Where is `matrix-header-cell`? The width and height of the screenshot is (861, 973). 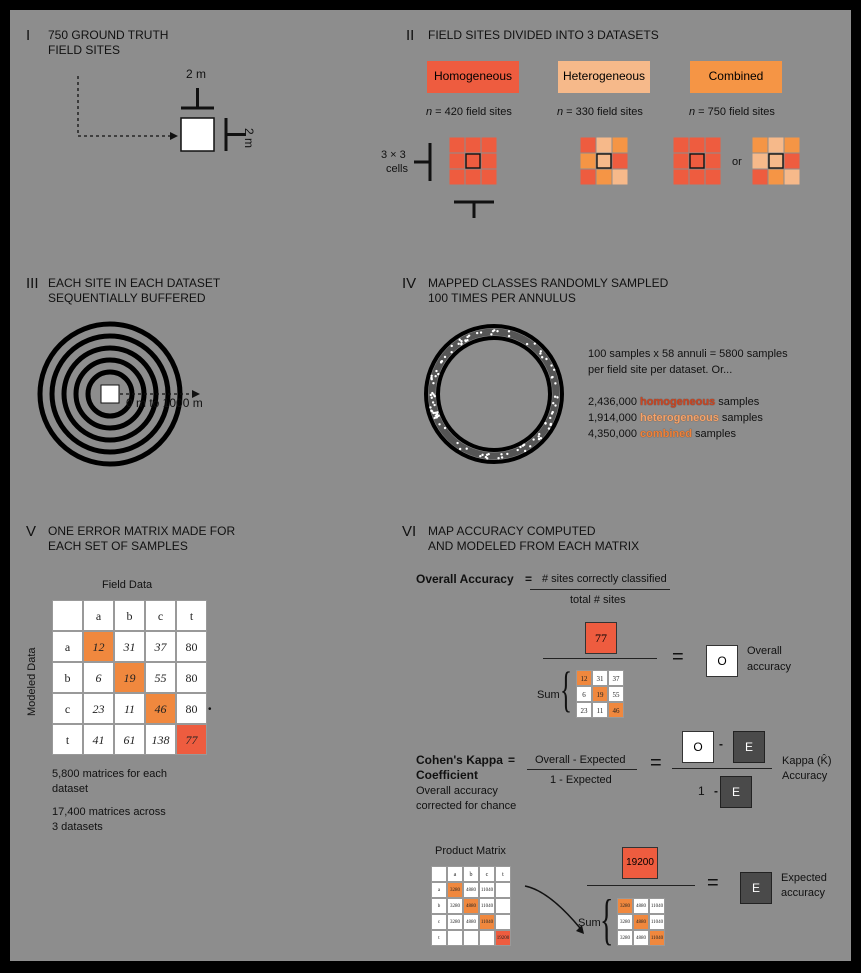
matrix-header-cell is located at coordinates (67, 615).